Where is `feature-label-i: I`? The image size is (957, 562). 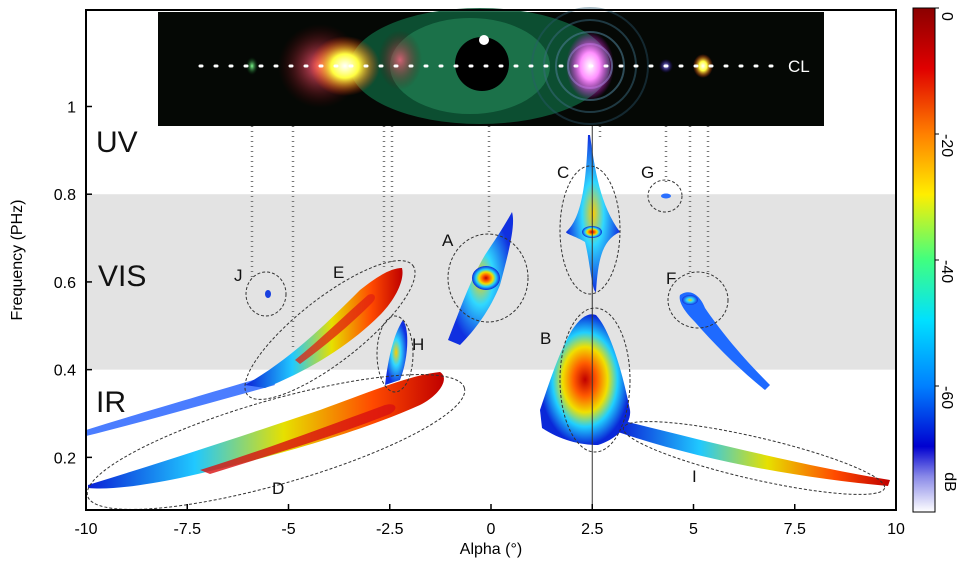 feature-label-i: I is located at coordinates (694, 476).